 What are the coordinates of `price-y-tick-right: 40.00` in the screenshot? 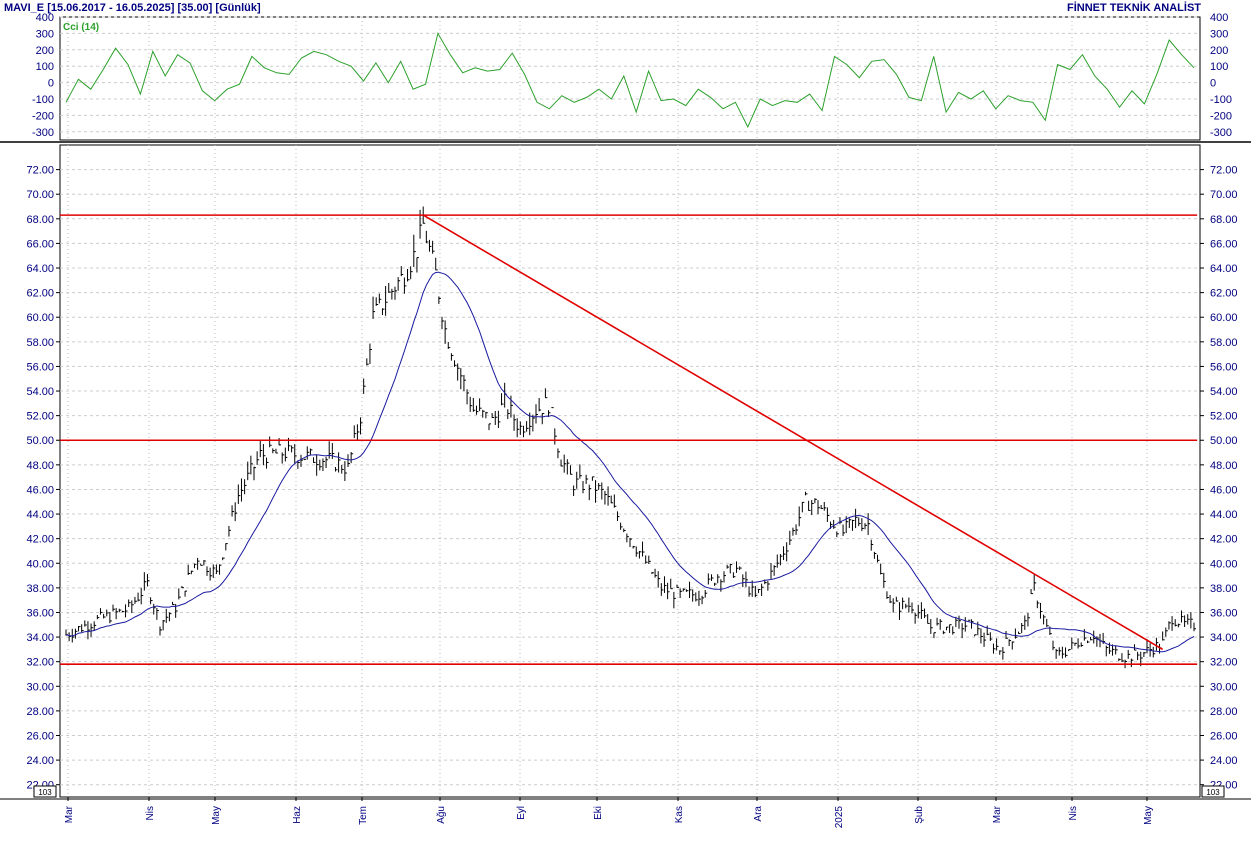 It's located at (1224, 564).